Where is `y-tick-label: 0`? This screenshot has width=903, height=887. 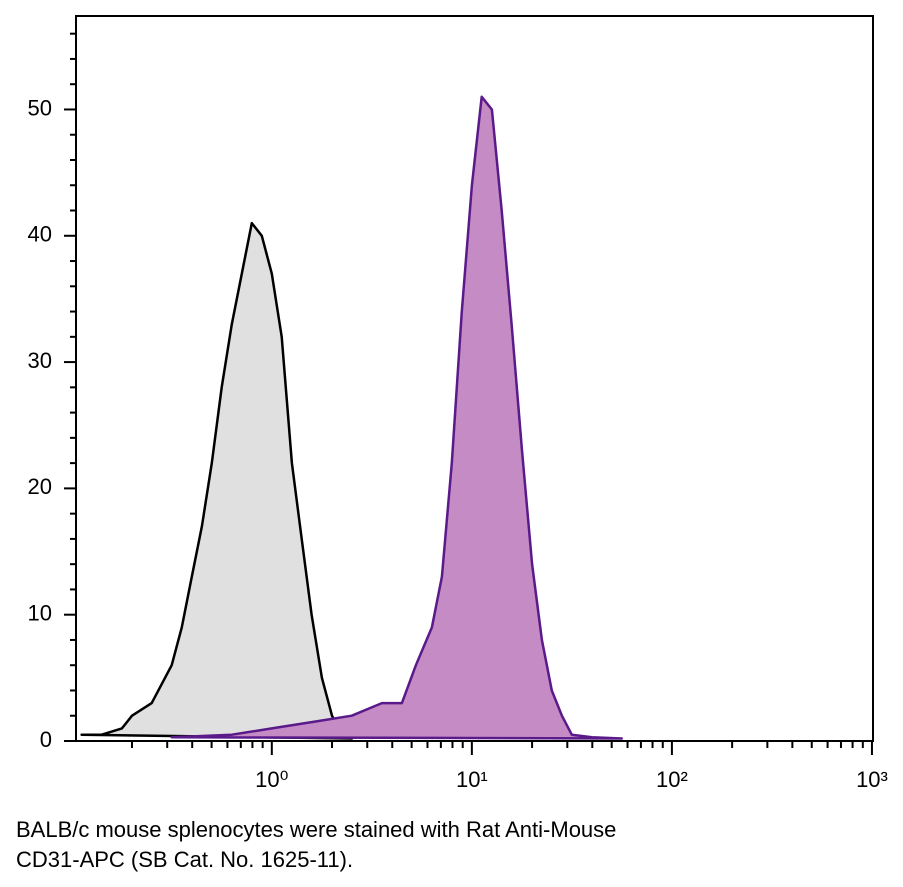
y-tick-label: 0 is located at coordinates (46, 739).